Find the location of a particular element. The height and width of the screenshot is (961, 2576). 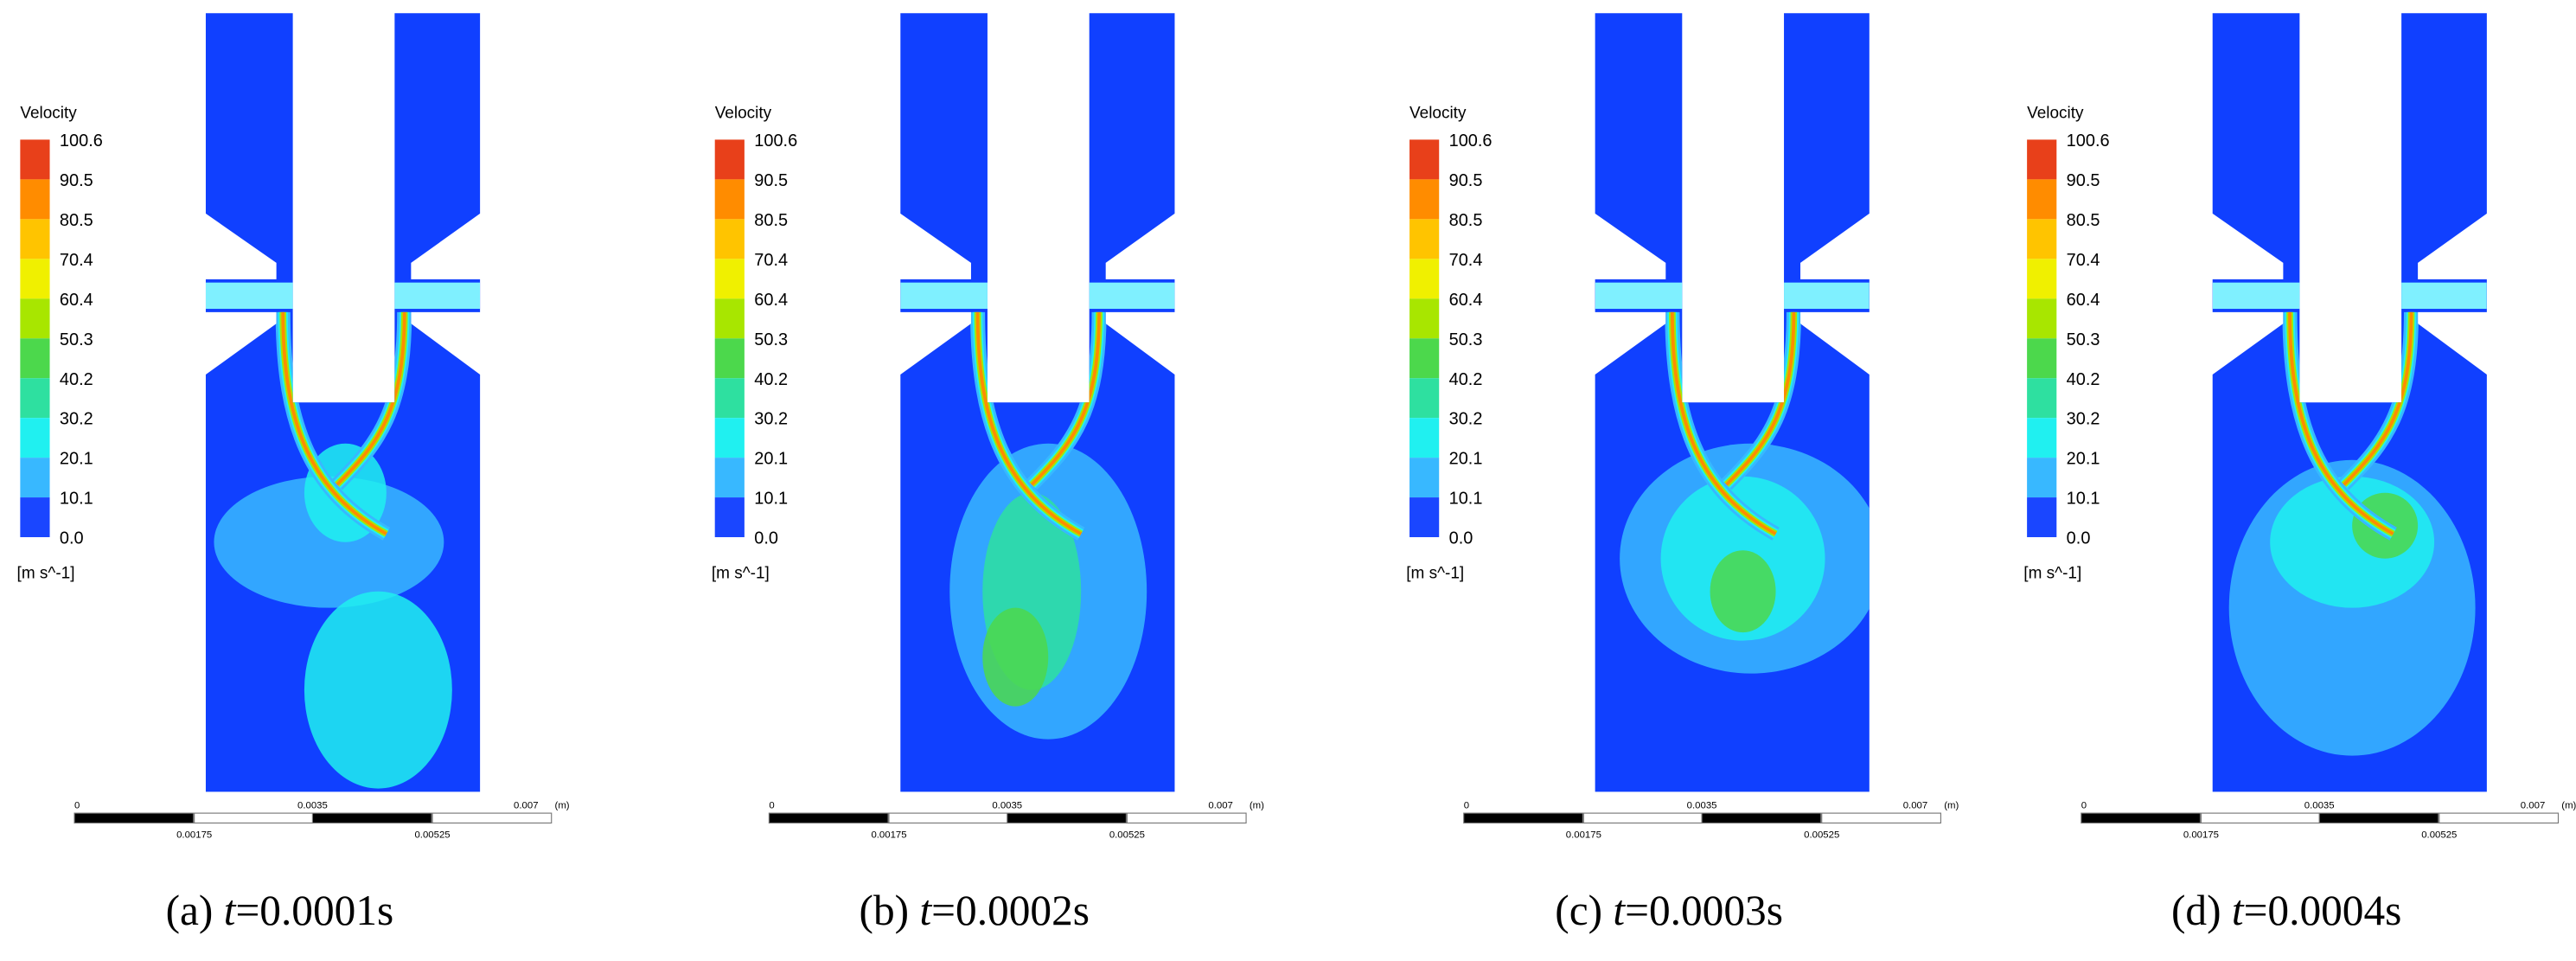

domain is located at coordinates (1733, 402).